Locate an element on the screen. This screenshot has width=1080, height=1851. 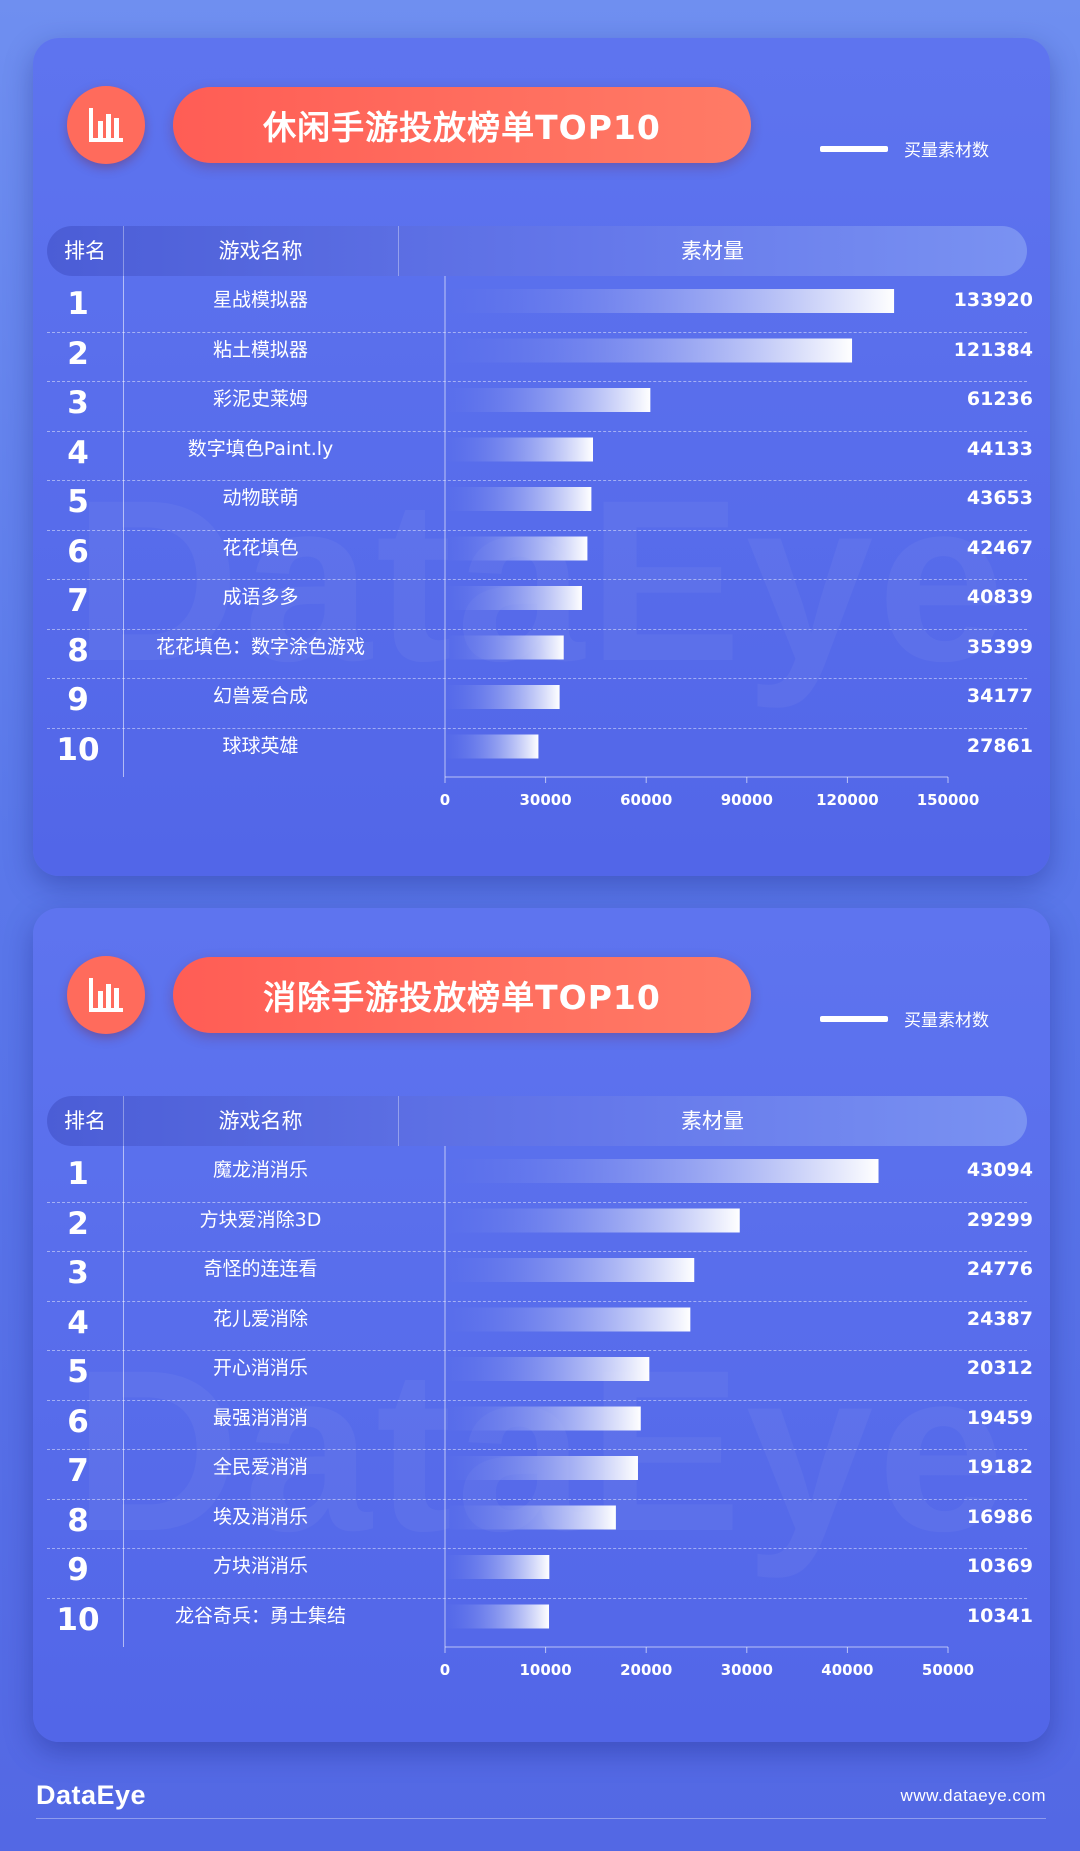
table-row: 6 花花填色 42467 is located at coordinates (541, 548).